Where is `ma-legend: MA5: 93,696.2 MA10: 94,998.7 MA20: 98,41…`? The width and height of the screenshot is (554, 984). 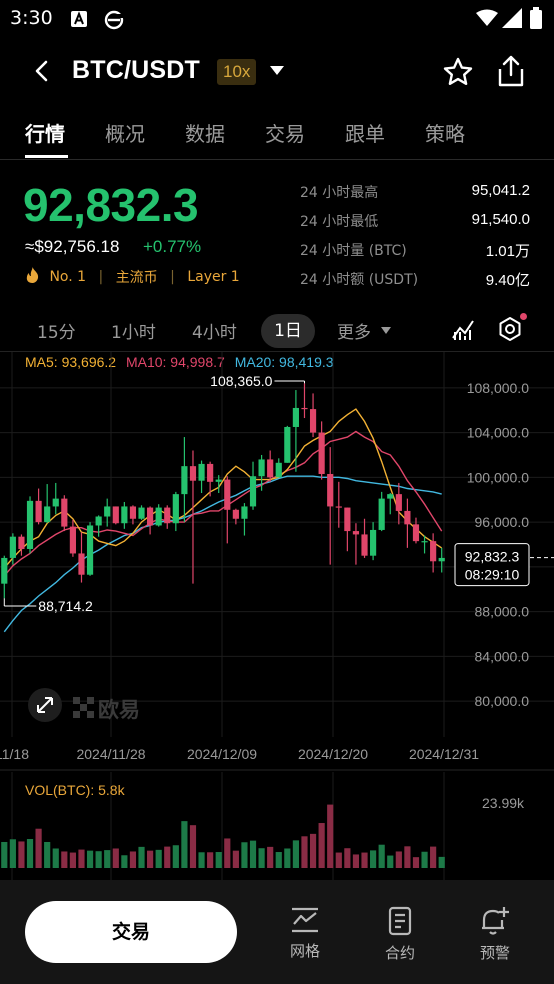 ma-legend: MA5: 93,696.2 MA10: 94,998.7 MA20: 98,41… is located at coordinates (182, 362).